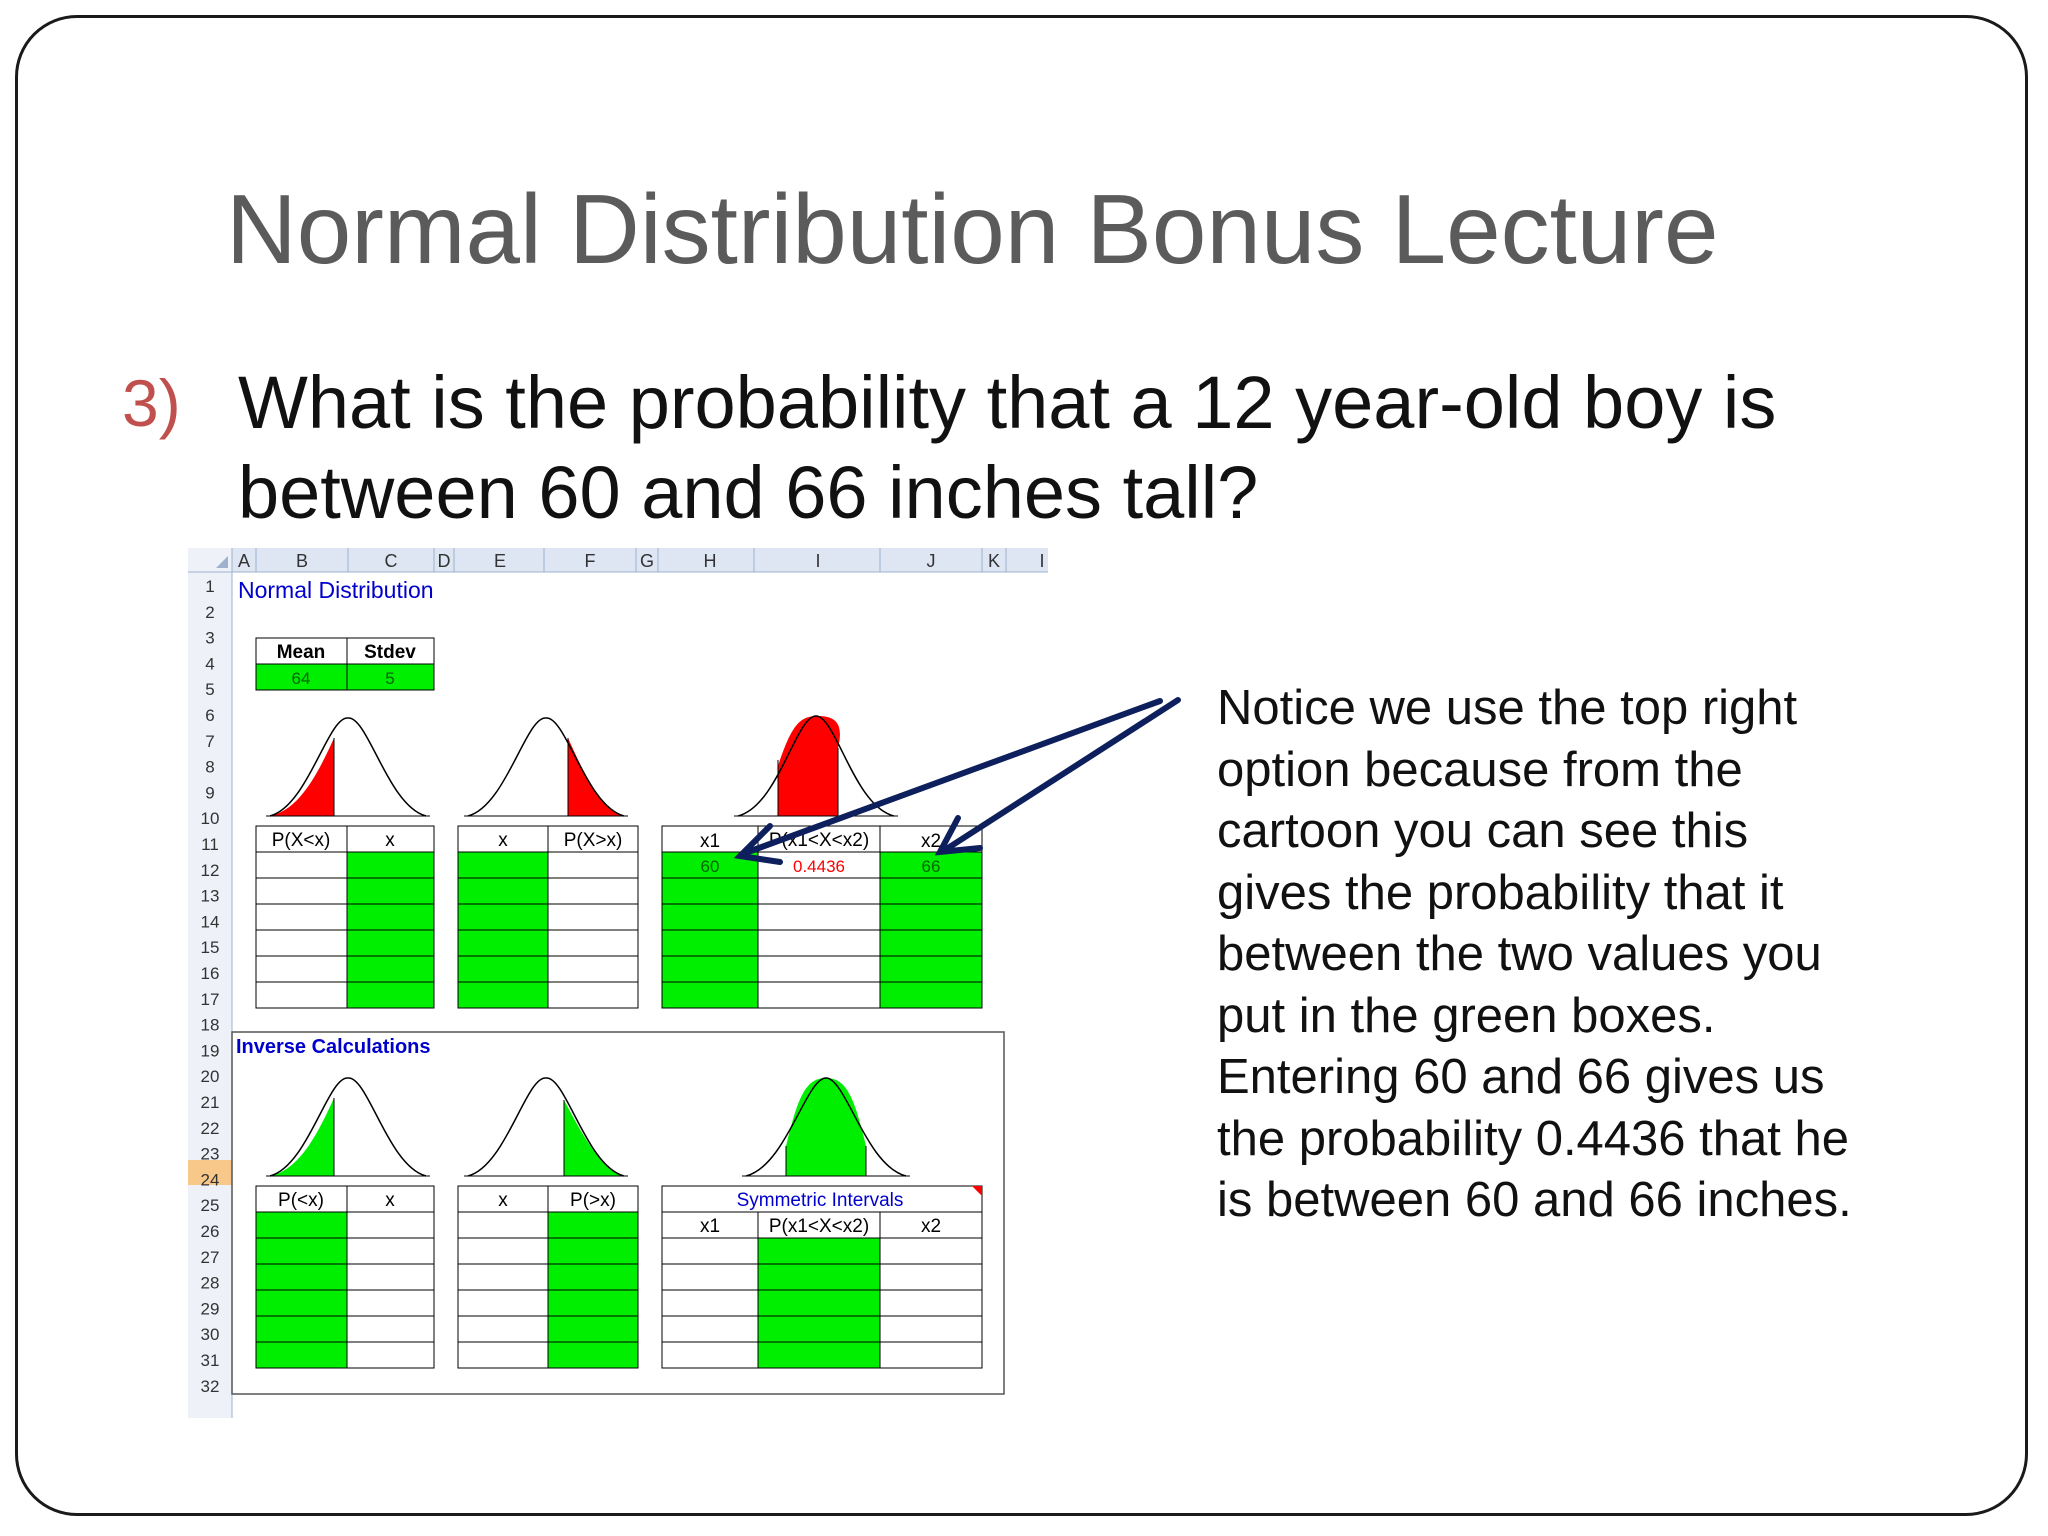  I want to click on row-header: 6, so click(209, 715).